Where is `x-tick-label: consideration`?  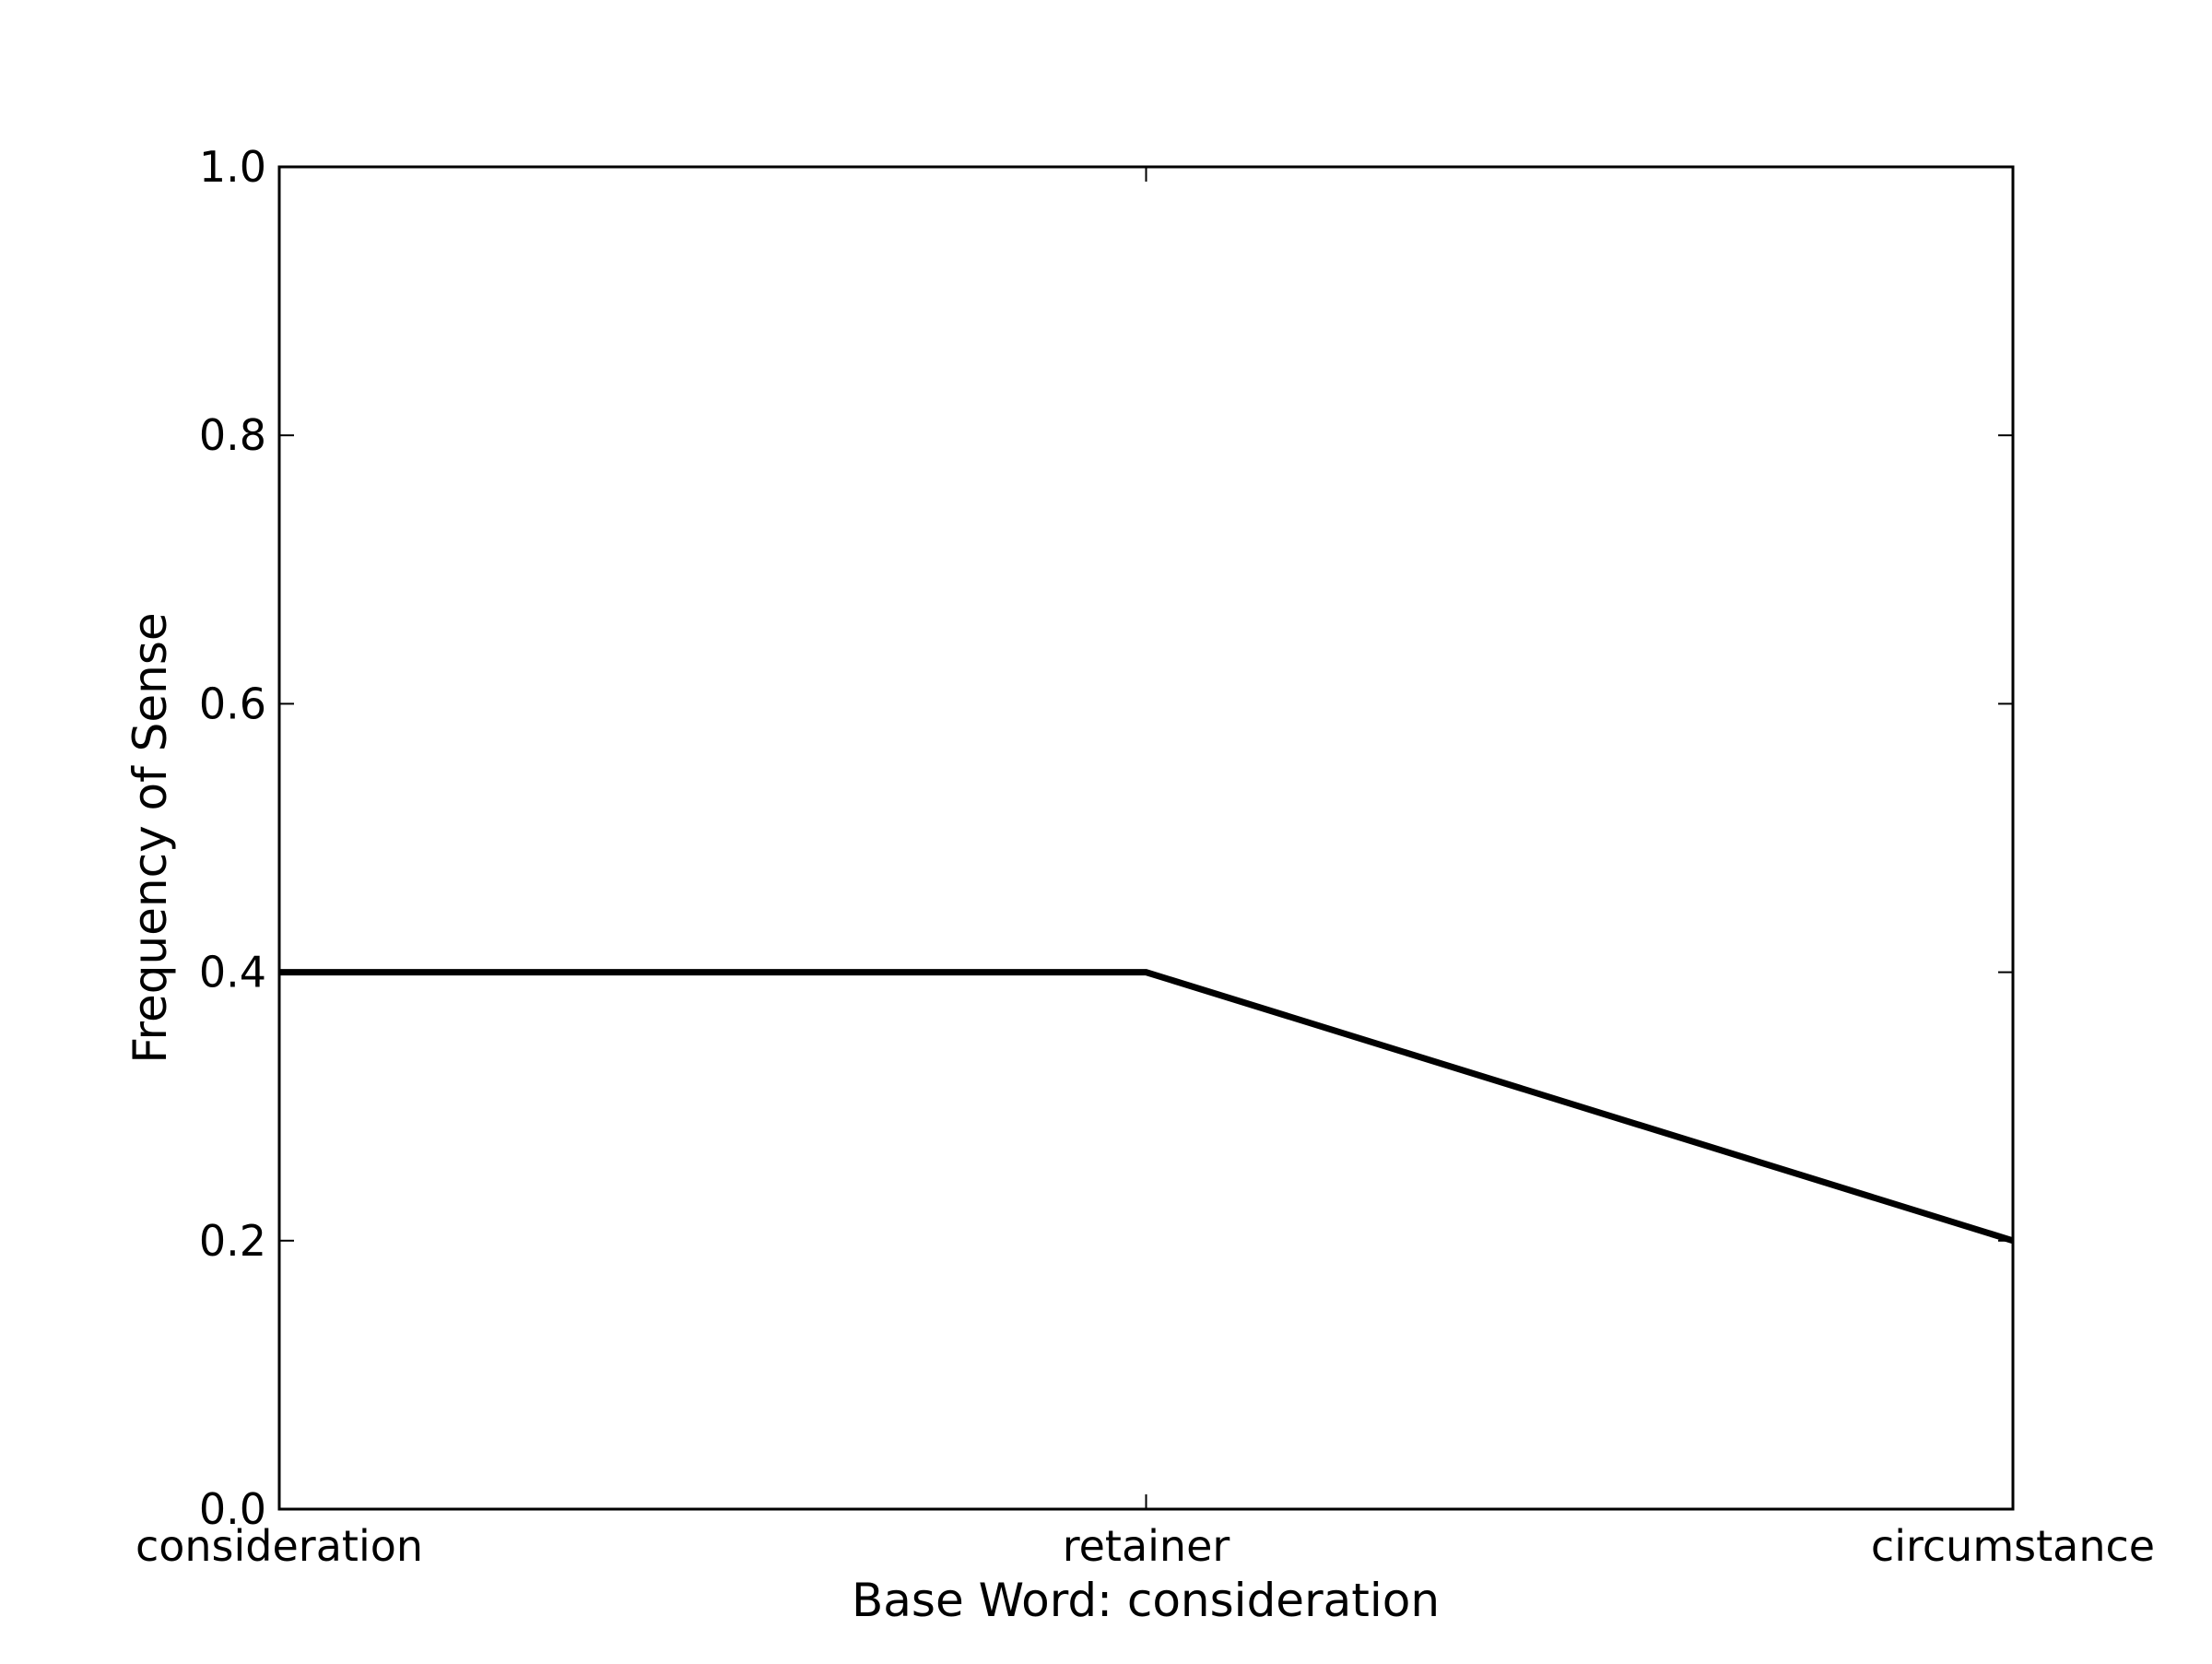 x-tick-label: consideration is located at coordinates (279, 1546).